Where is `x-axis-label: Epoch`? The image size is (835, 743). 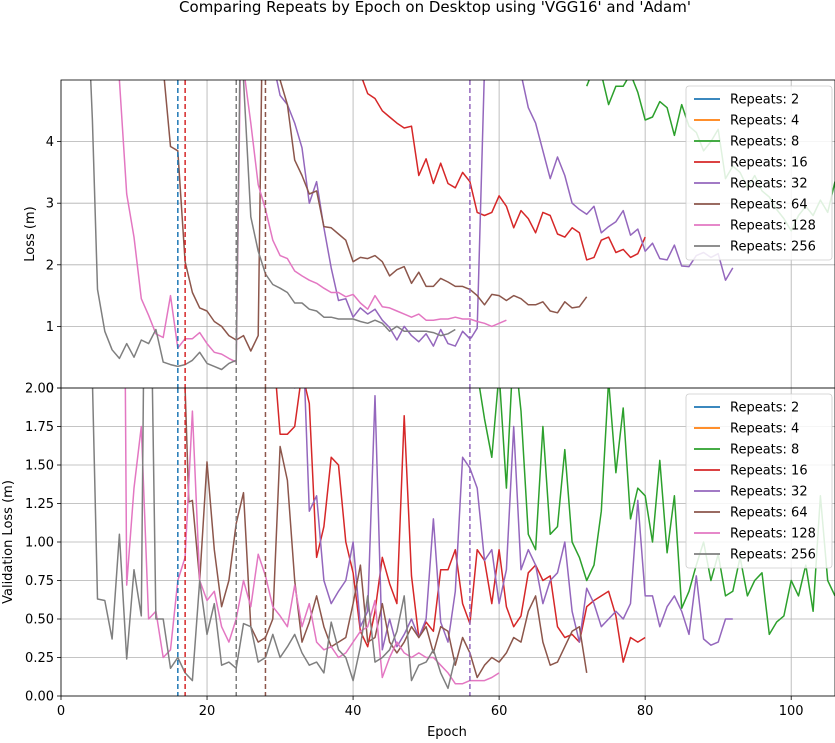
x-axis-label: Epoch is located at coordinates (447, 732).